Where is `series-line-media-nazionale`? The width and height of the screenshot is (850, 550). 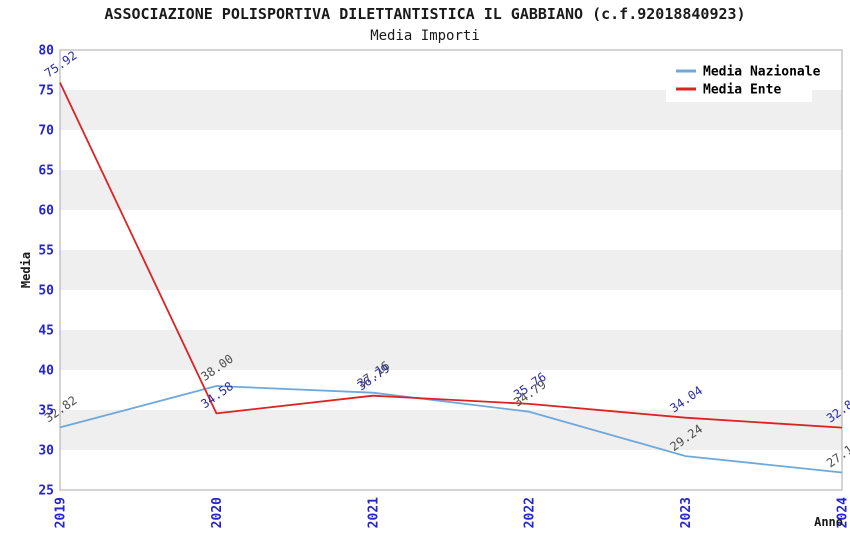
series-line-media-nazionale is located at coordinates (451, 429).